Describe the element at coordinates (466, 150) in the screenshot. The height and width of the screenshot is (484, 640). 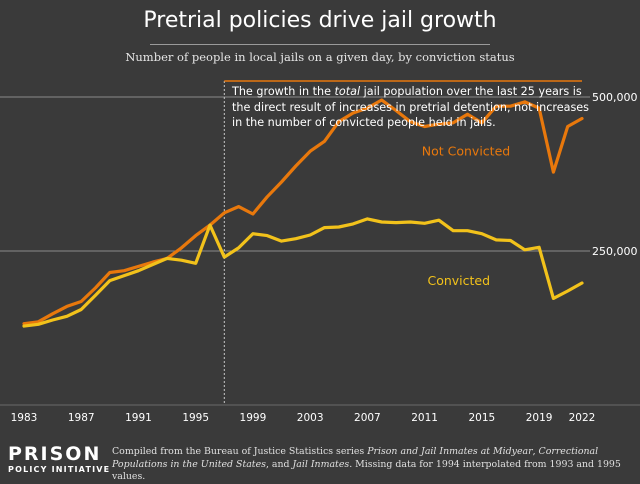
I see `series-label-not-convicted: Not Convicted` at that location.